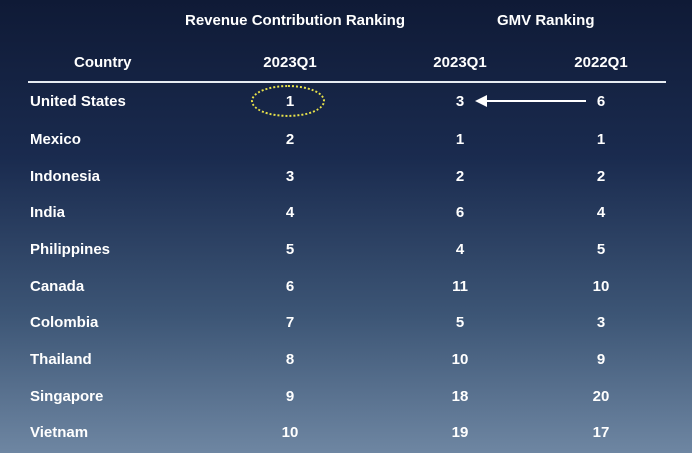 This screenshot has width=692, height=453. I want to click on table-row: Philippines 5 4 5, so click(346, 250).